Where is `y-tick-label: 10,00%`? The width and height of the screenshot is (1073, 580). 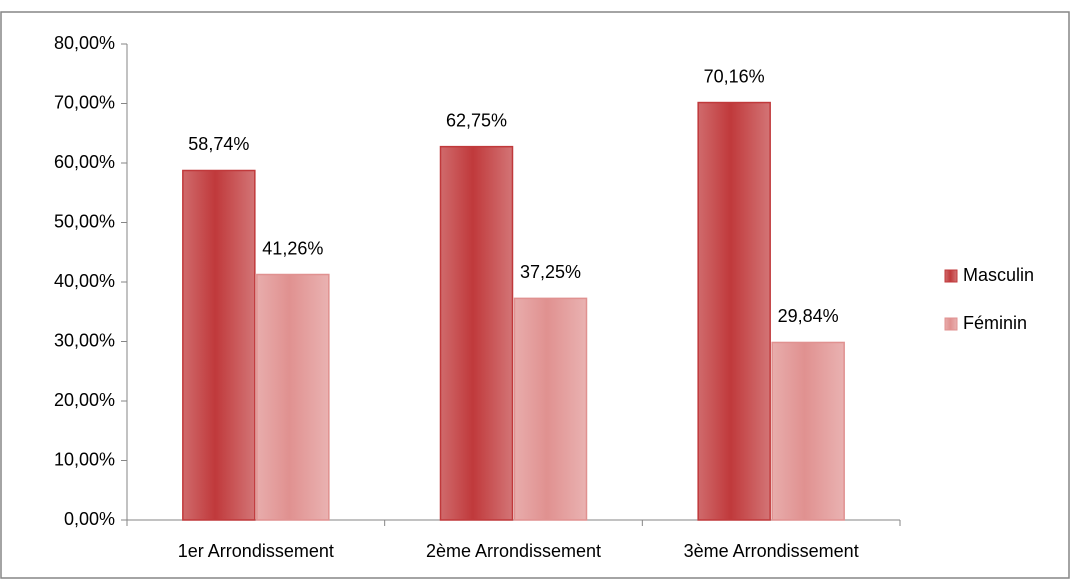
y-tick-label: 10,00% is located at coordinates (84, 459).